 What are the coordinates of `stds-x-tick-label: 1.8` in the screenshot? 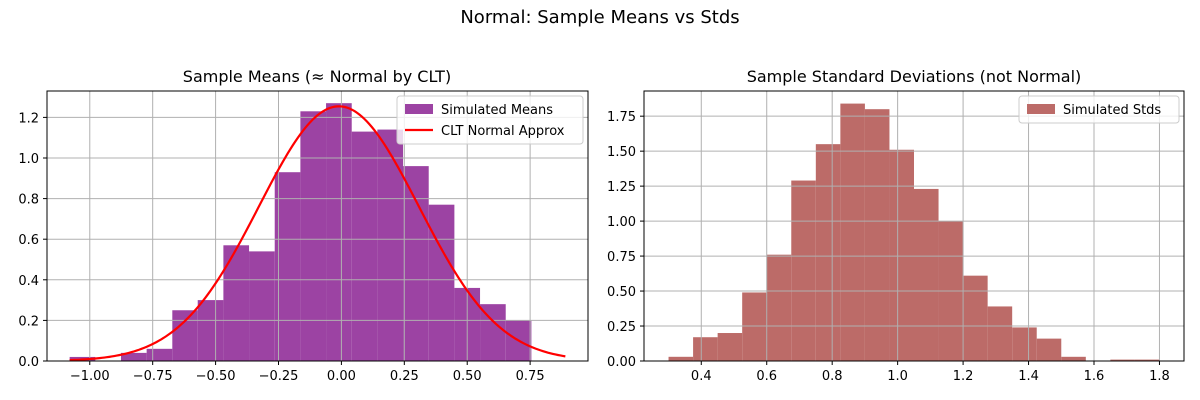 It's located at (1159, 376).